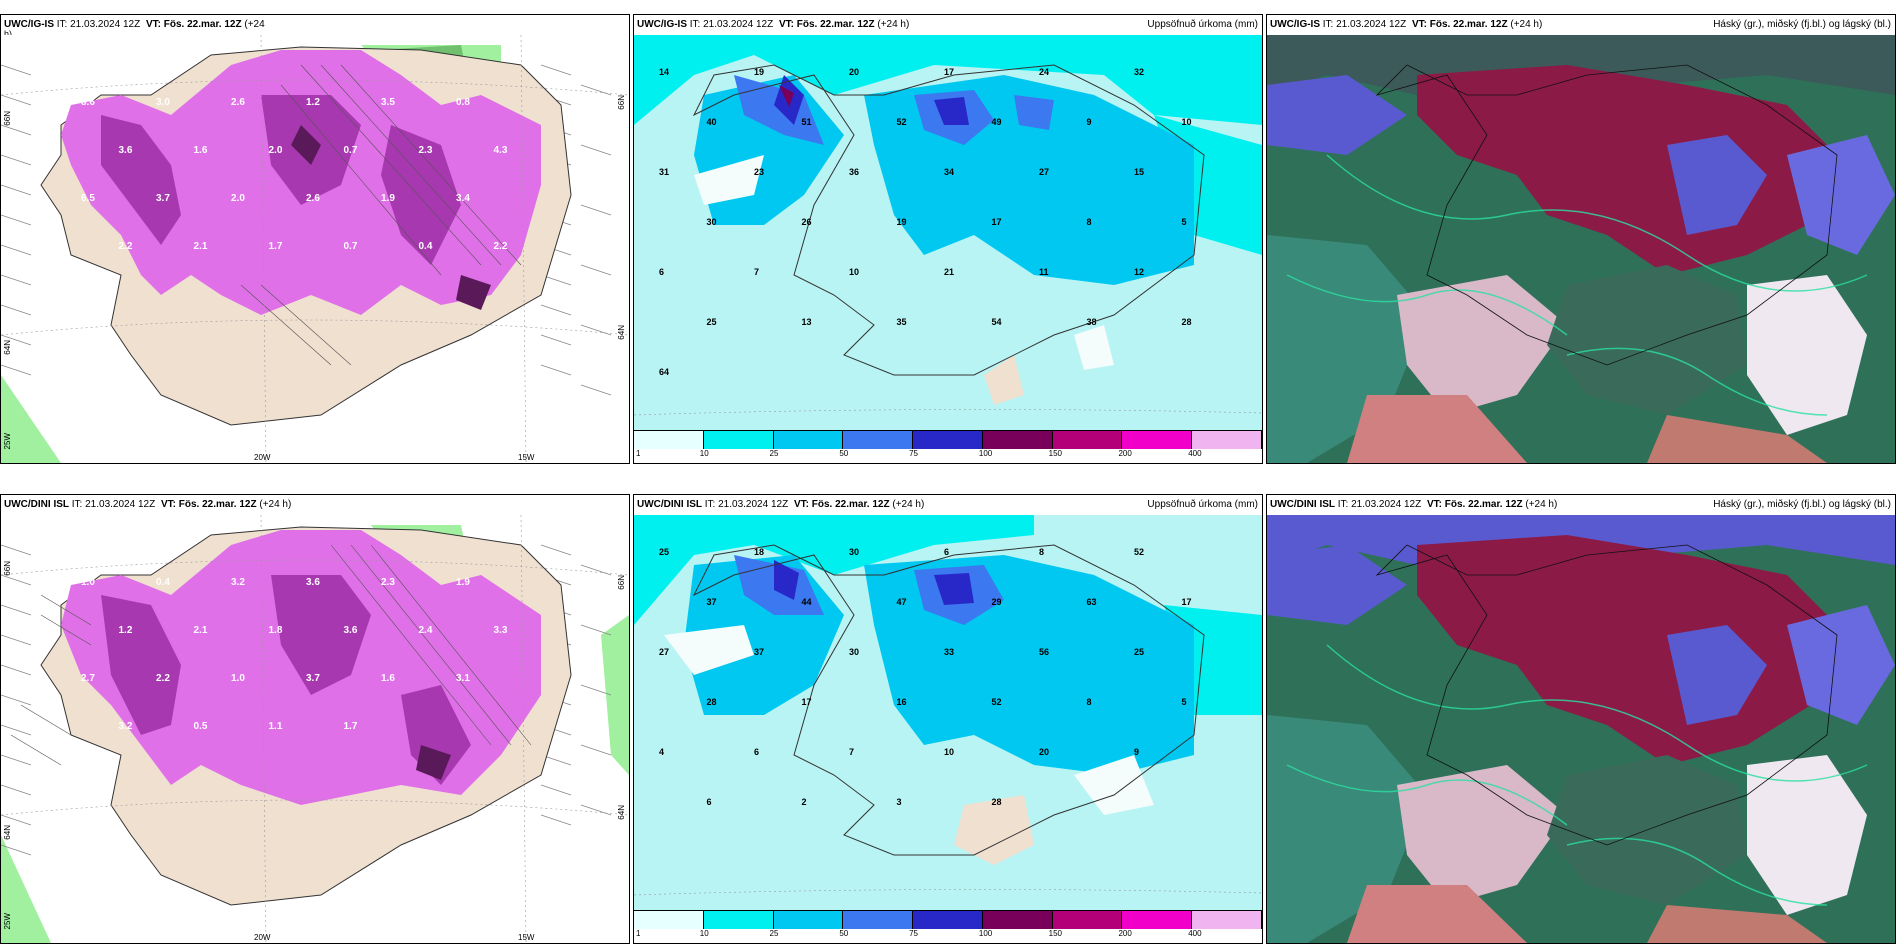 The image size is (1900, 950). What do you see at coordinates (1092, 602) in the screenshot?
I see `map-value-label: 63` at bounding box center [1092, 602].